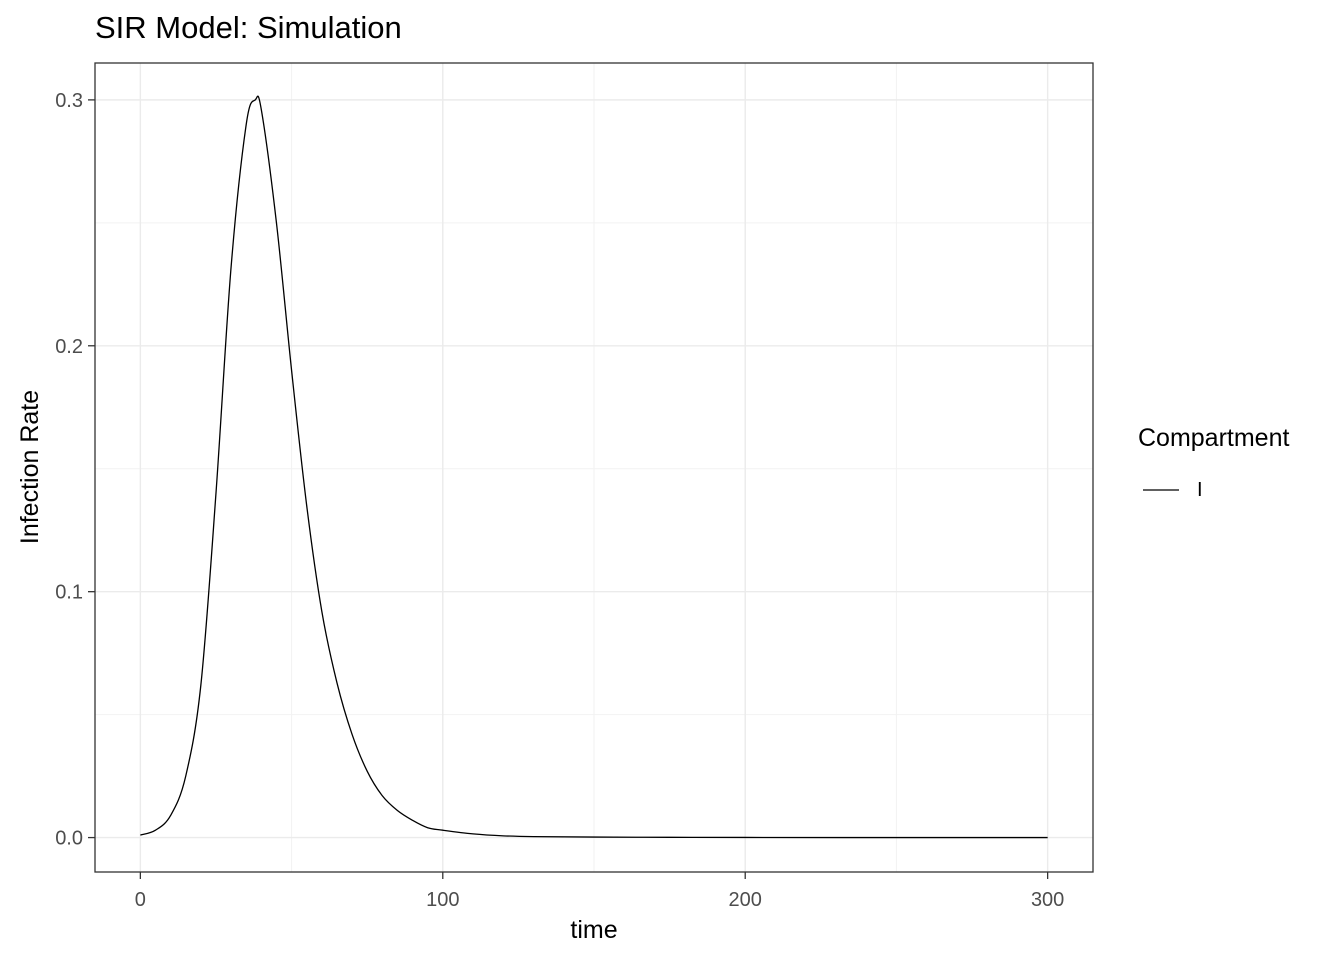 This screenshot has width=1344, height=960. Describe the element at coordinates (69, 347) in the screenshot. I see `y-tick-label: 0.2` at that location.